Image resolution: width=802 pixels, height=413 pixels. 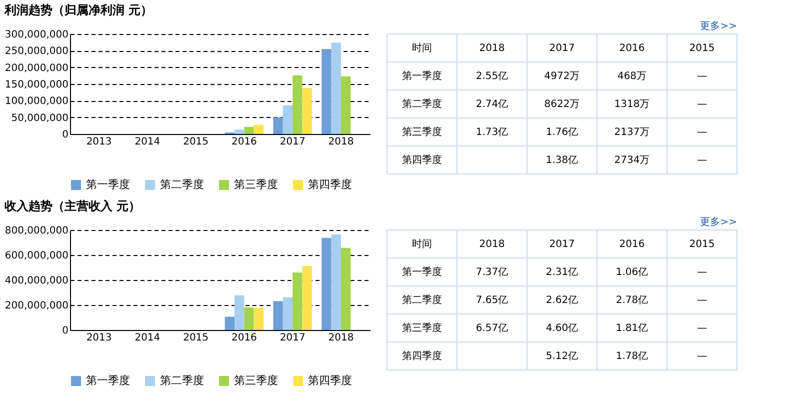 I want to click on data-label: 2137万, so click(x=632, y=132).